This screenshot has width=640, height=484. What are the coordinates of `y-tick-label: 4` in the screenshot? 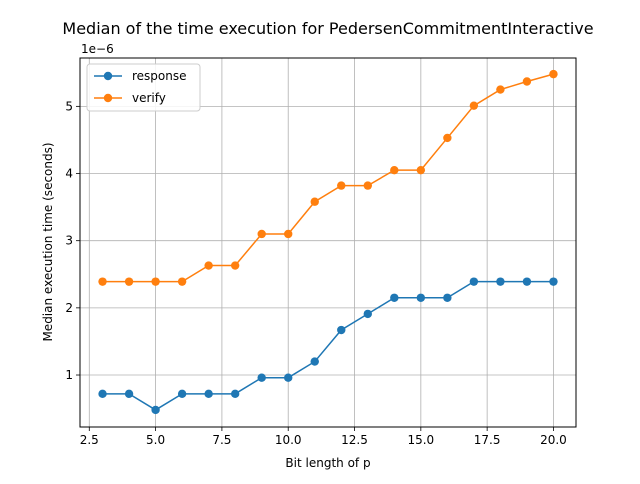 It's located at (69, 174).